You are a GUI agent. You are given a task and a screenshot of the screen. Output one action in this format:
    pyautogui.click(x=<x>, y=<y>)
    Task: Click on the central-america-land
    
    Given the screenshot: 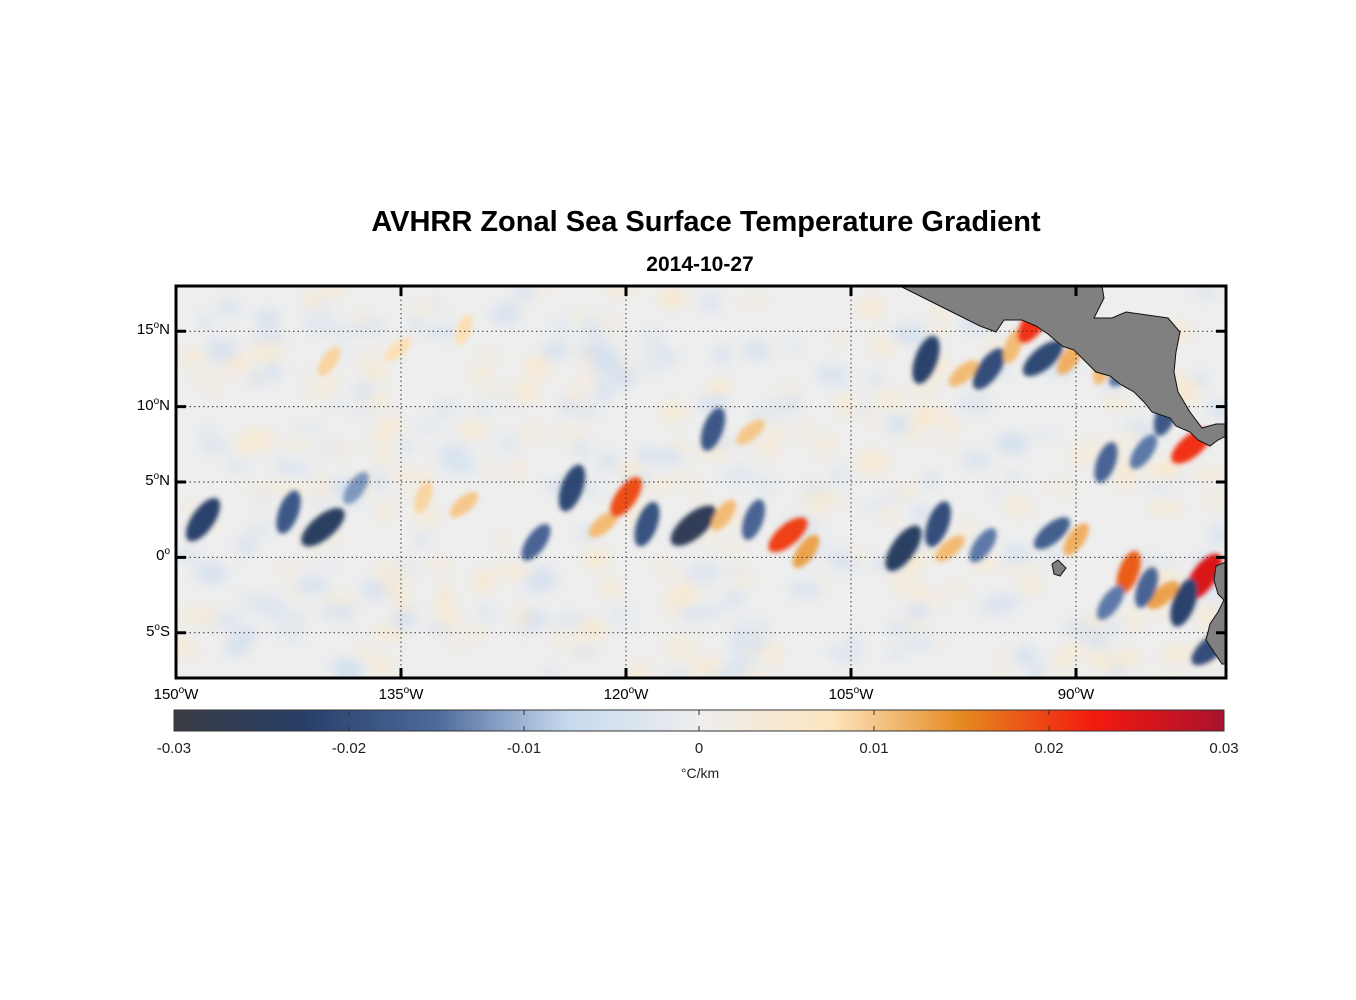 What is the action you would take?
    pyautogui.click(x=1062, y=366)
    